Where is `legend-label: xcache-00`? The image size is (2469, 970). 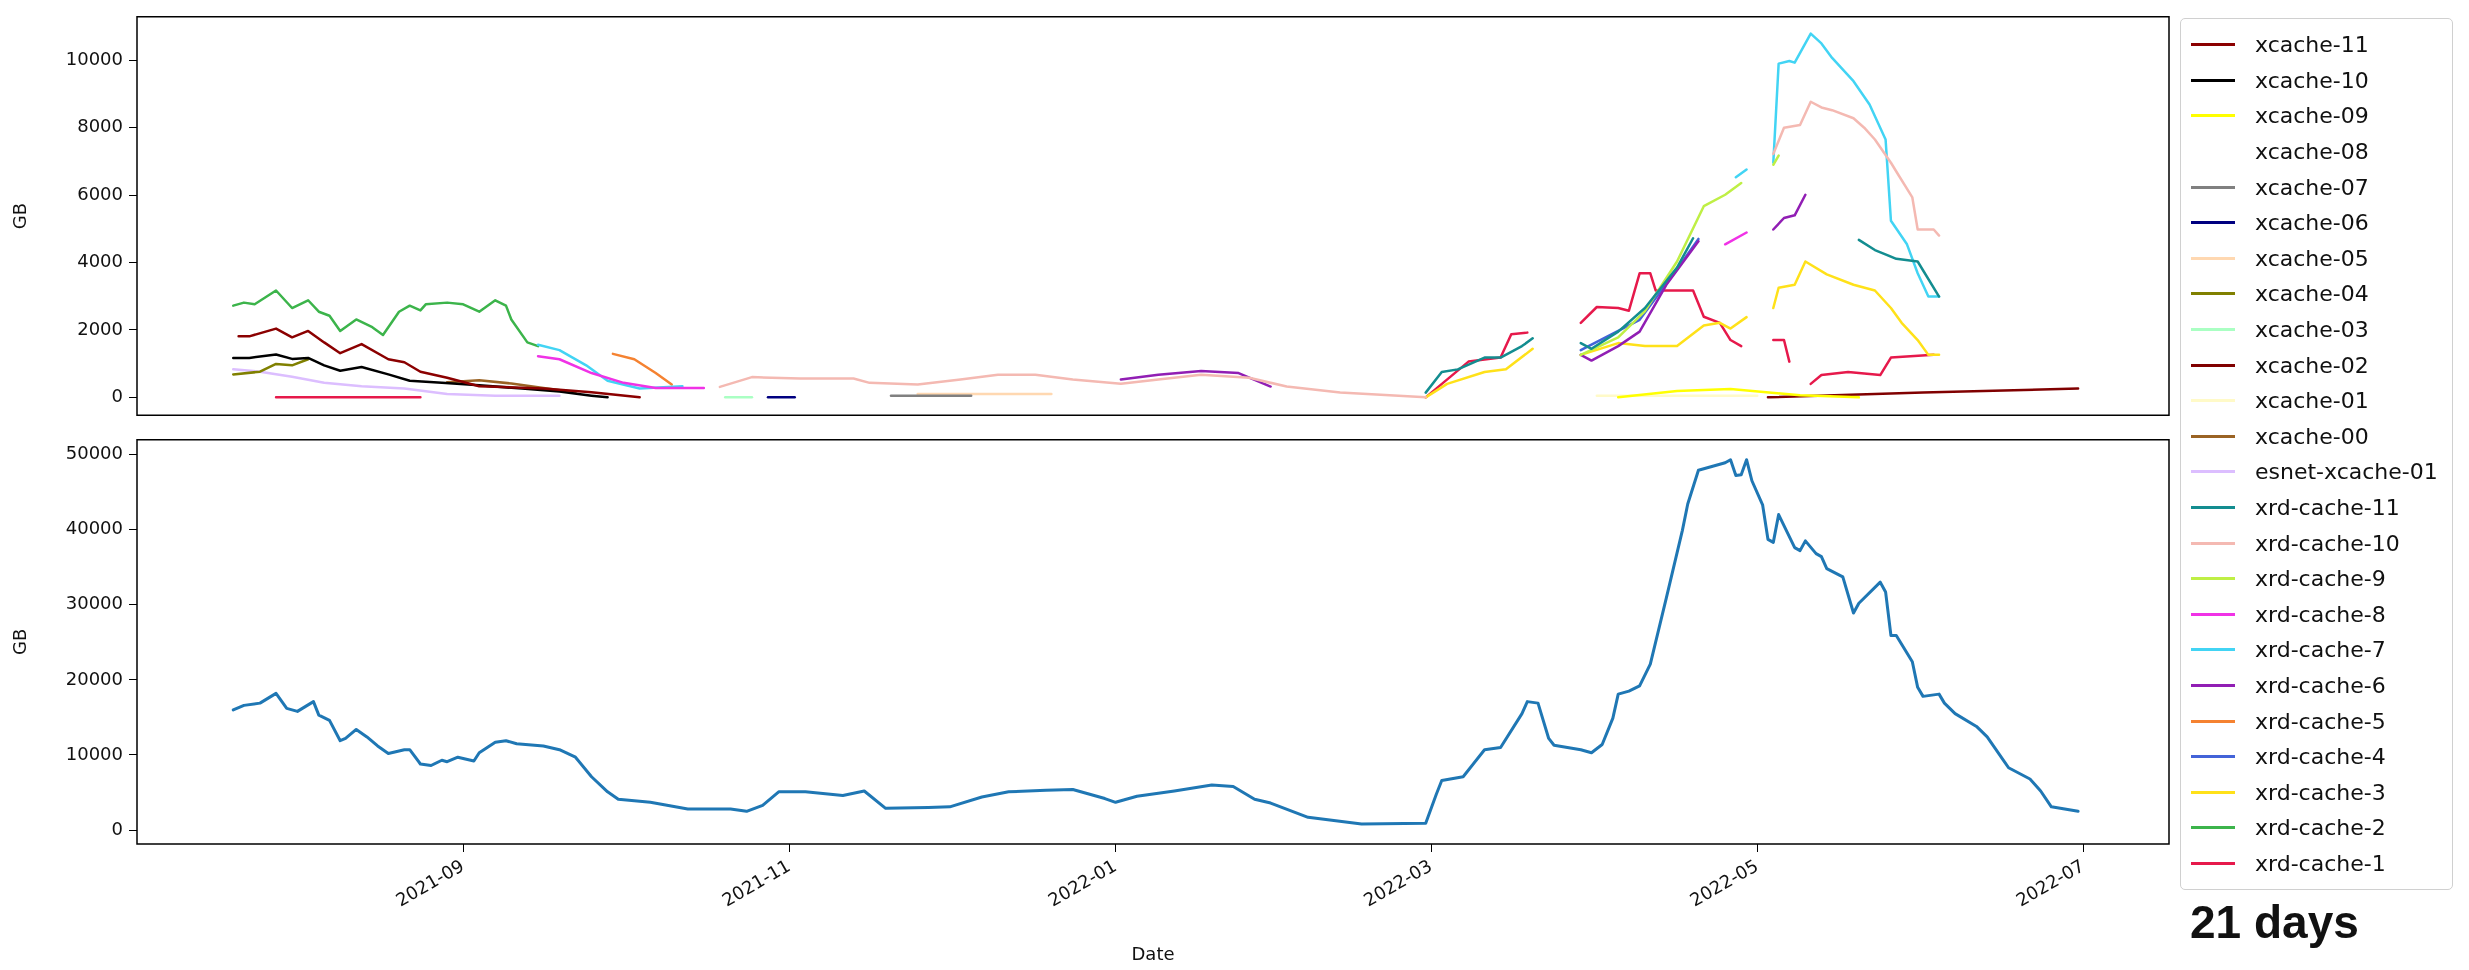
legend-label: xcache-00 is located at coordinates (2312, 436).